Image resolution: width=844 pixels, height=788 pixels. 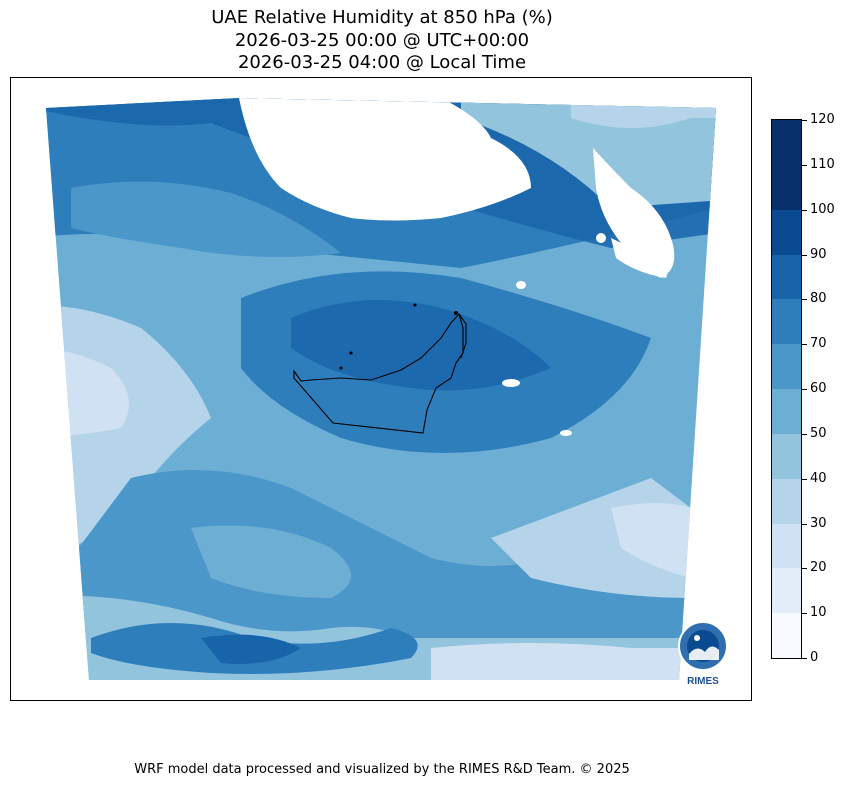 I want to click on logo-text: RIMES, so click(x=703, y=681).